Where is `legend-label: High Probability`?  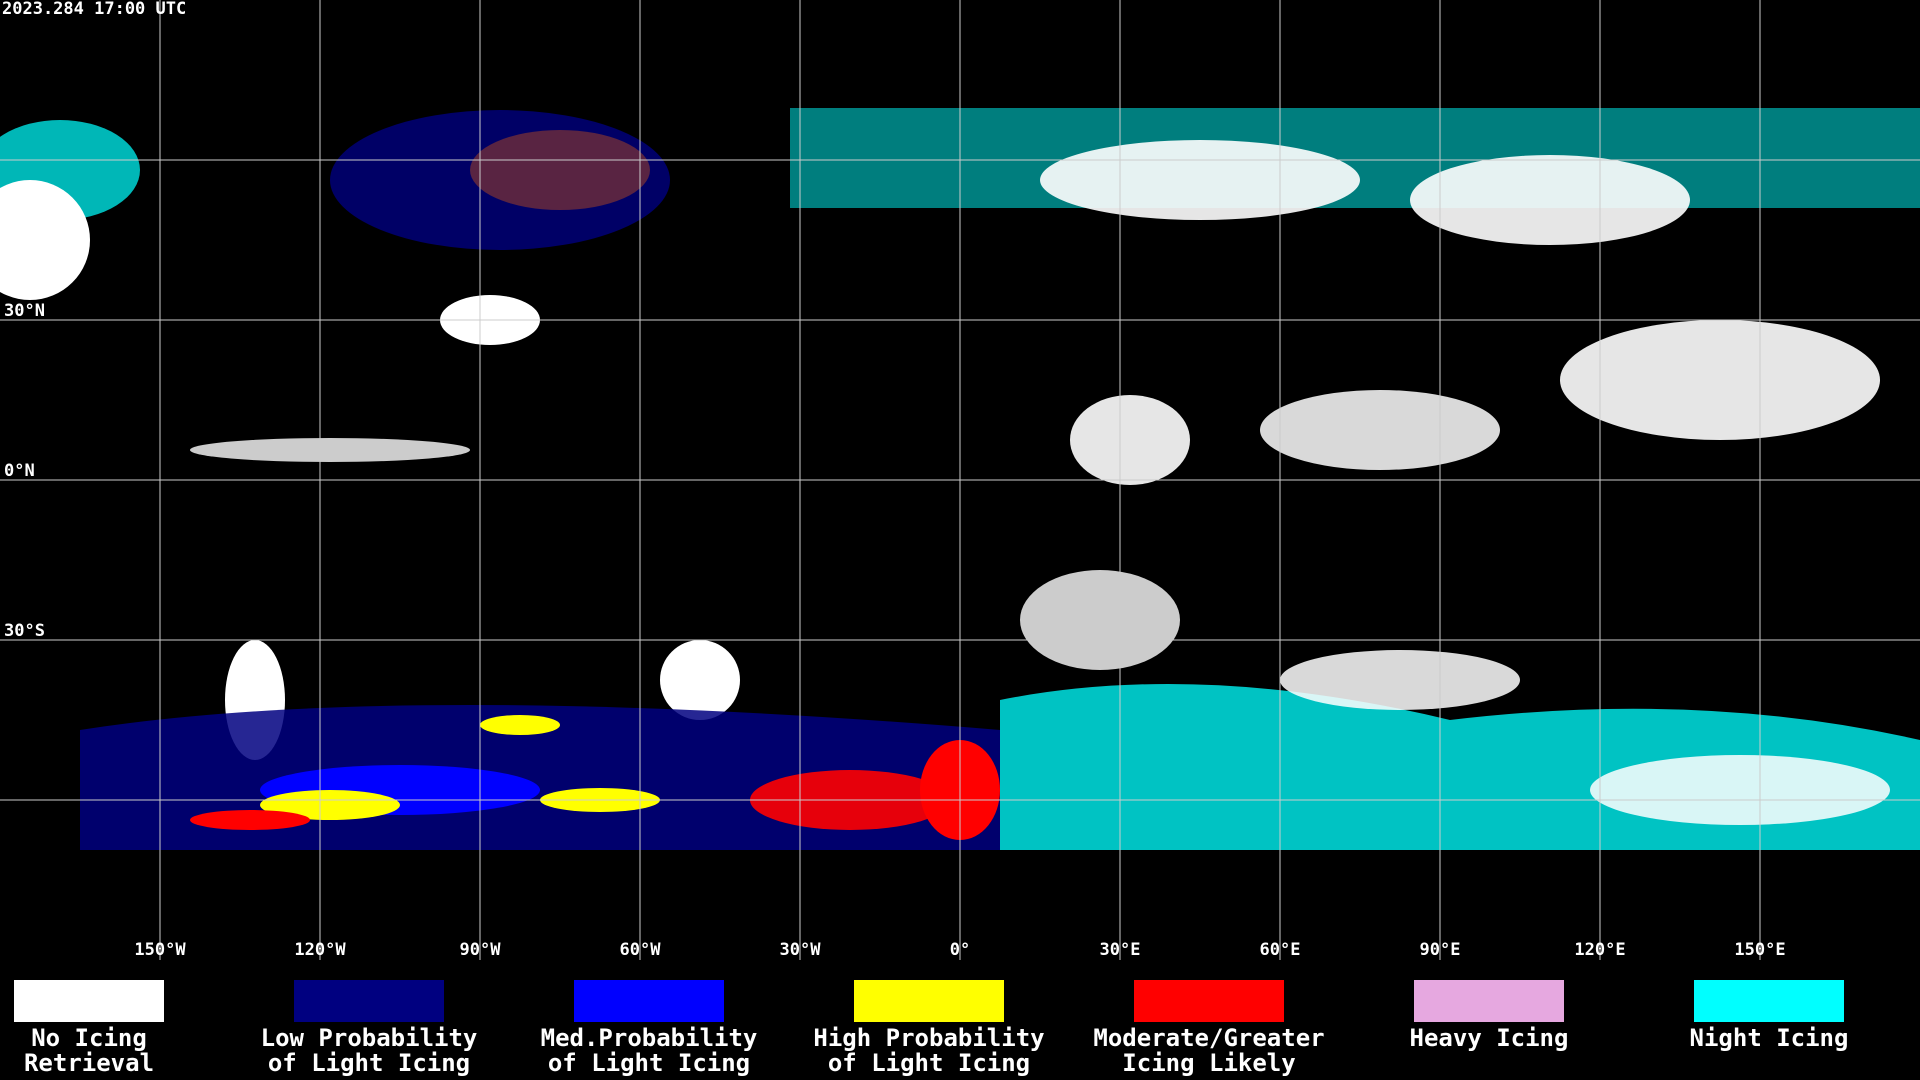
legend-label: High Probability is located at coordinates (928, 1038).